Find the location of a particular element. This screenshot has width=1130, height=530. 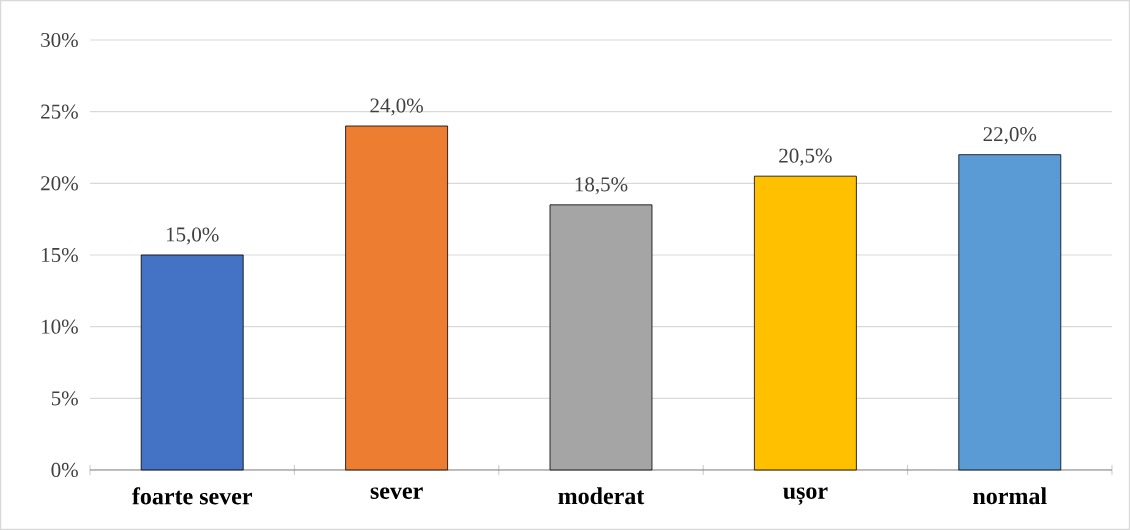

data-label: 22,0% is located at coordinates (1010, 136).